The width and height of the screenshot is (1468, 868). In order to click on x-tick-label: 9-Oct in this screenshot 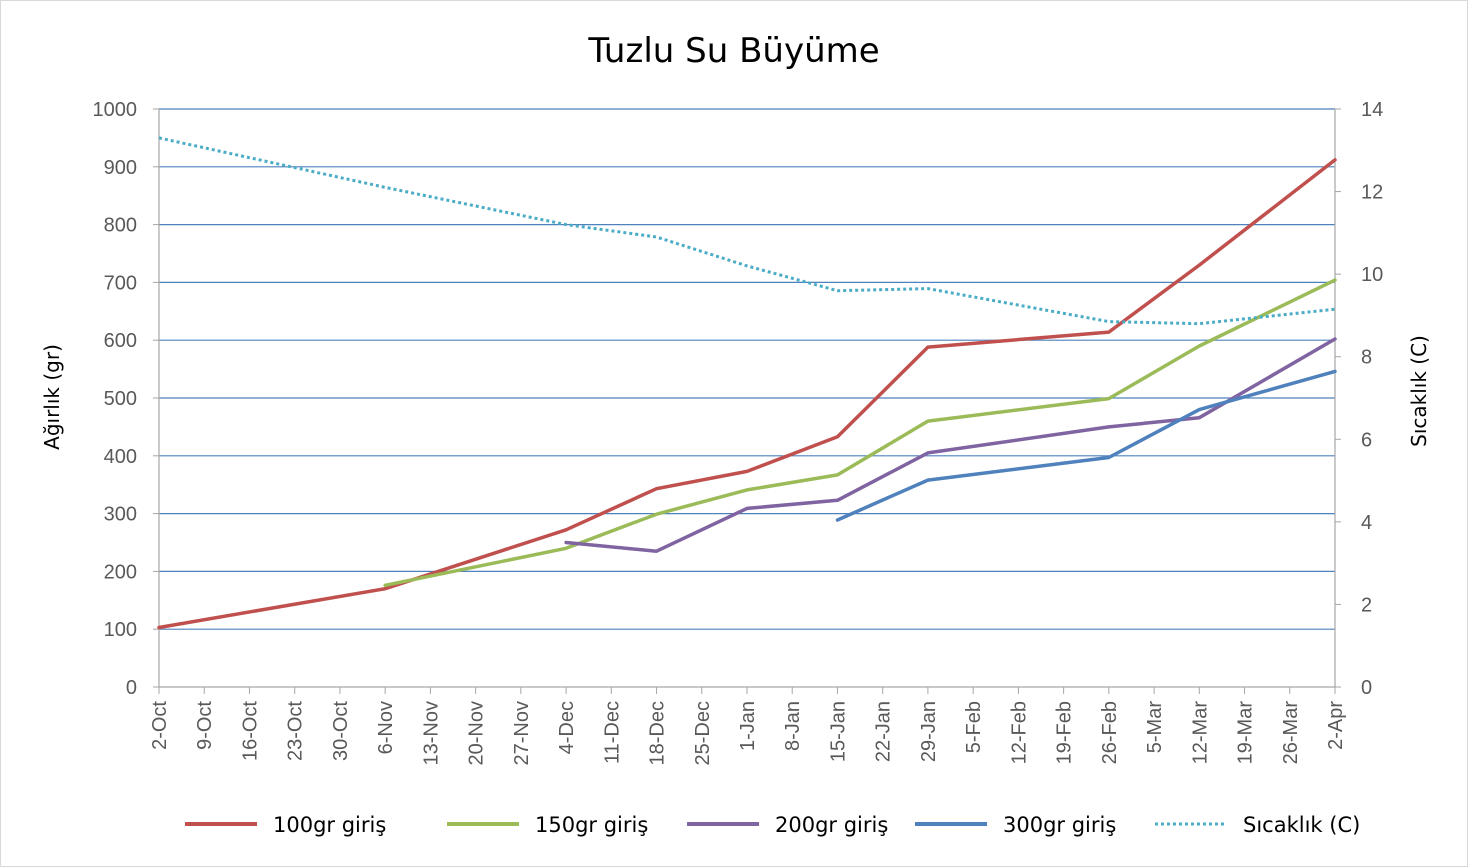, I will do `click(205, 725)`.